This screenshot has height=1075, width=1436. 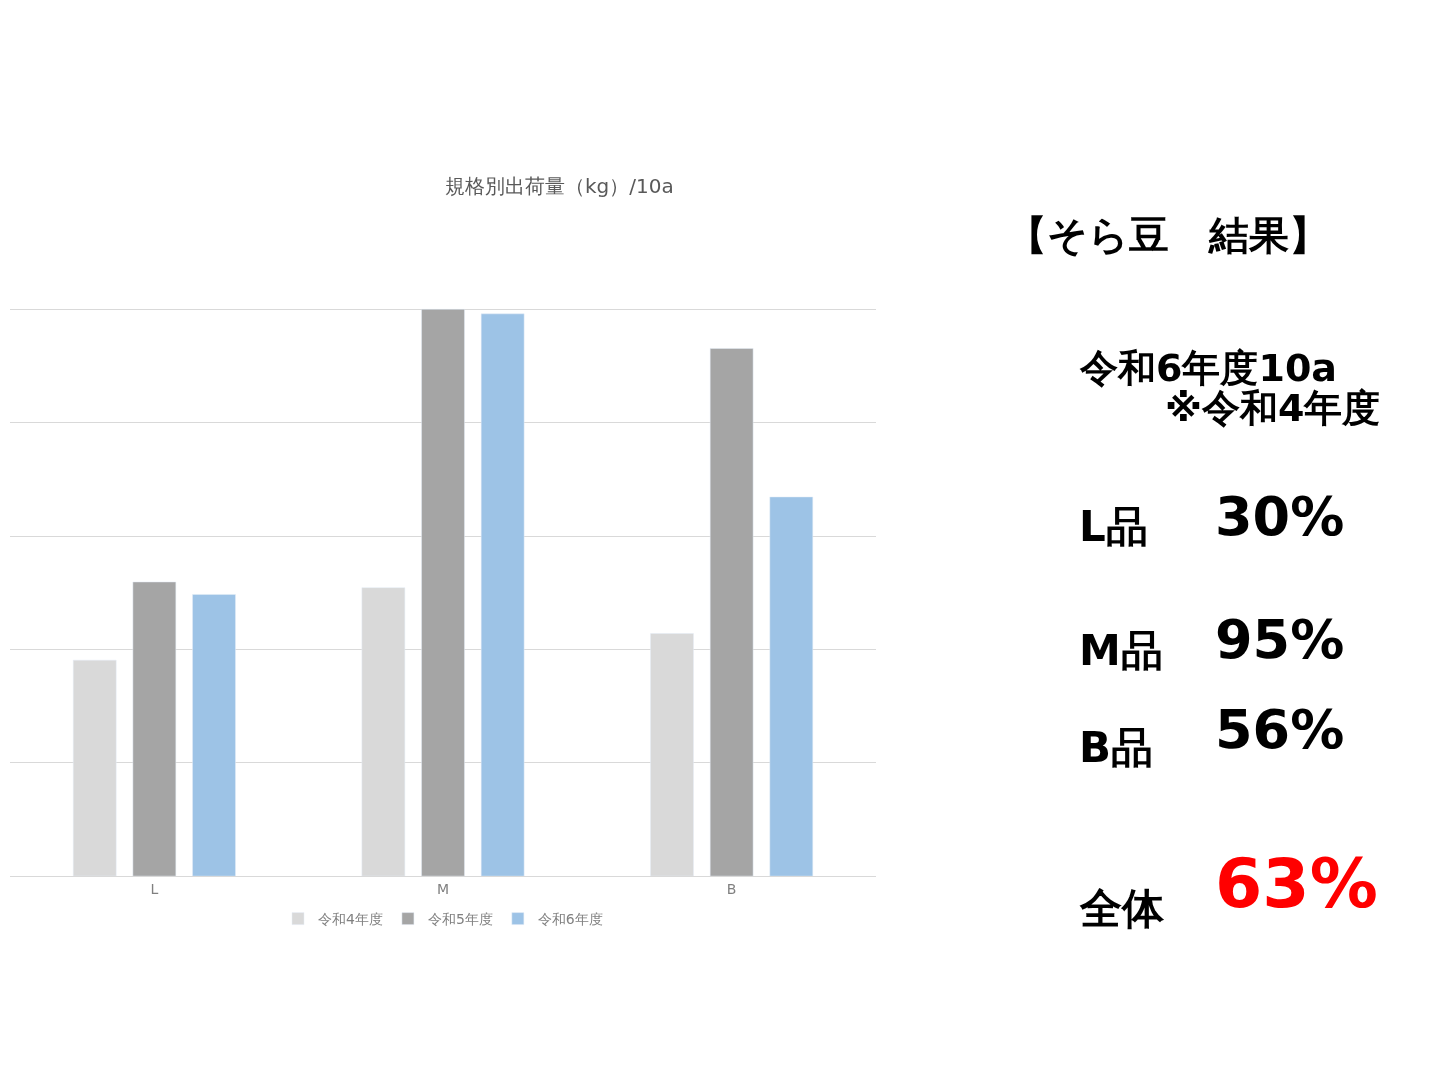 I want to click on text: 56%, so click(x=1280, y=729).